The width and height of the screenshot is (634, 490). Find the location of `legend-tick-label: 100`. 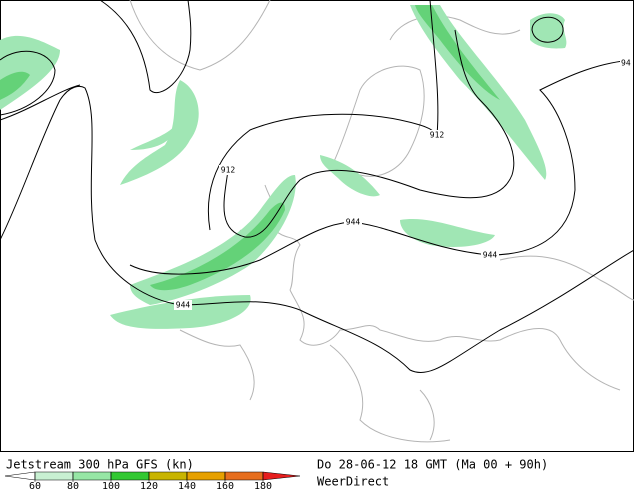

legend-tick-label: 100 is located at coordinates (111, 485).